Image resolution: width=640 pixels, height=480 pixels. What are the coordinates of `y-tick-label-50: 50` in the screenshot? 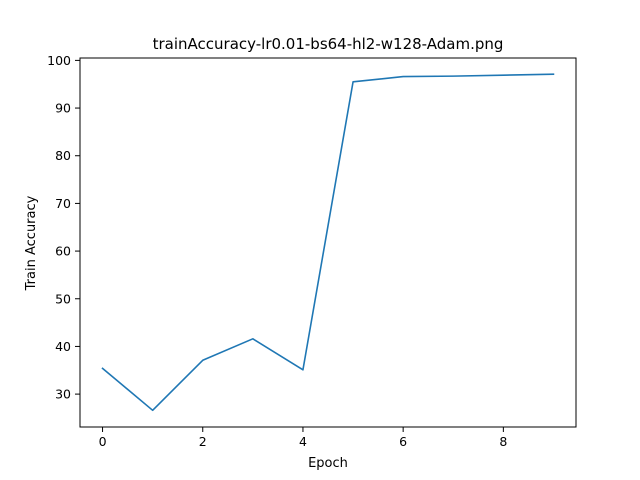 It's located at (63, 298).